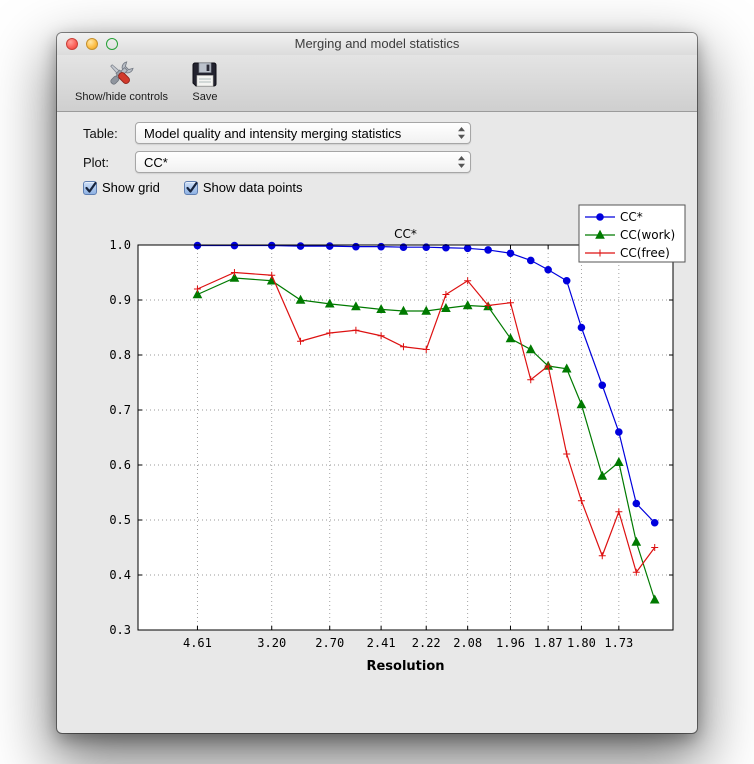  Describe the element at coordinates (96, 162) in the screenshot. I see `plot-label: Plot:` at that location.